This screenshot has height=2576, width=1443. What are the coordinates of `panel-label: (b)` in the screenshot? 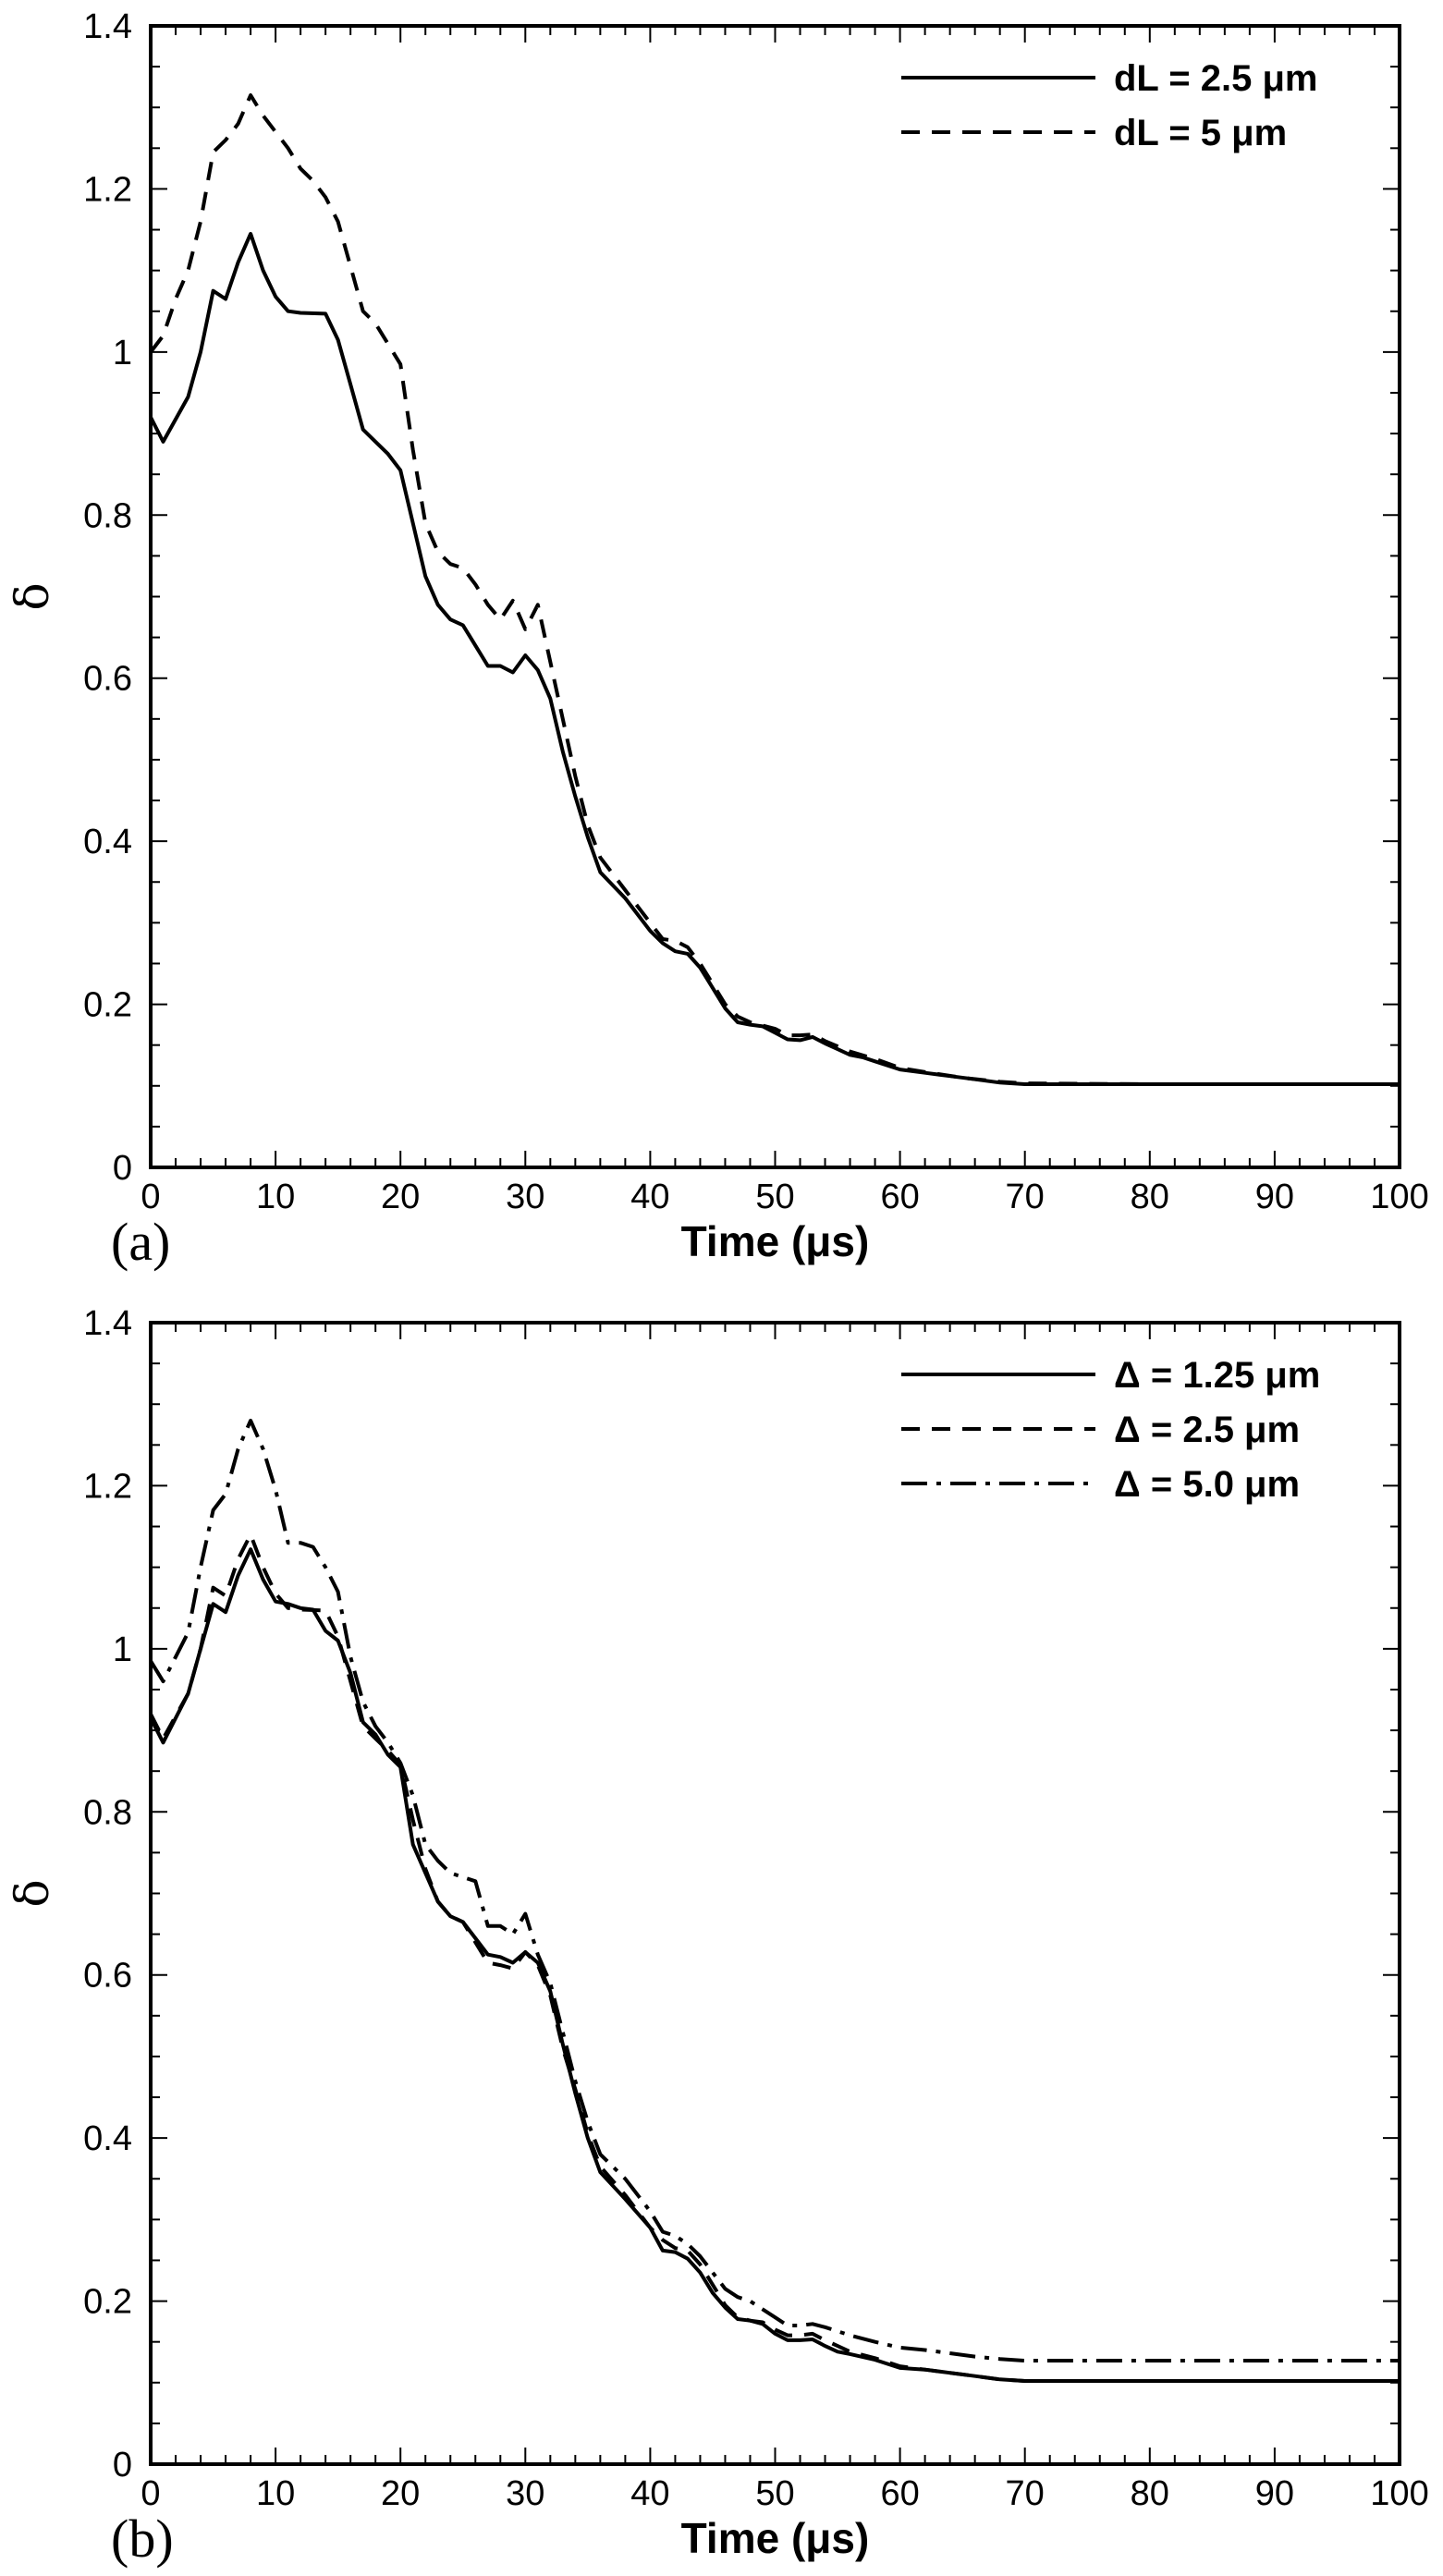 It's located at (142, 2539).